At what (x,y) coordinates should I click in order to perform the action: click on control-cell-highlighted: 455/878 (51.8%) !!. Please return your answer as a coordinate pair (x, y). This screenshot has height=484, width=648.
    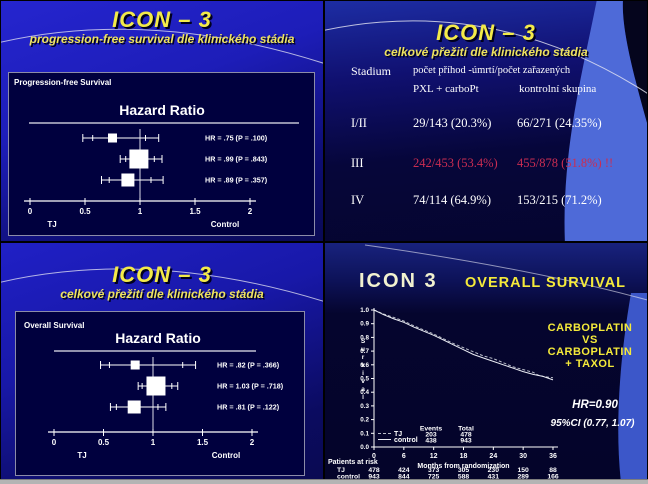
    Looking at the image, I should click on (565, 163).